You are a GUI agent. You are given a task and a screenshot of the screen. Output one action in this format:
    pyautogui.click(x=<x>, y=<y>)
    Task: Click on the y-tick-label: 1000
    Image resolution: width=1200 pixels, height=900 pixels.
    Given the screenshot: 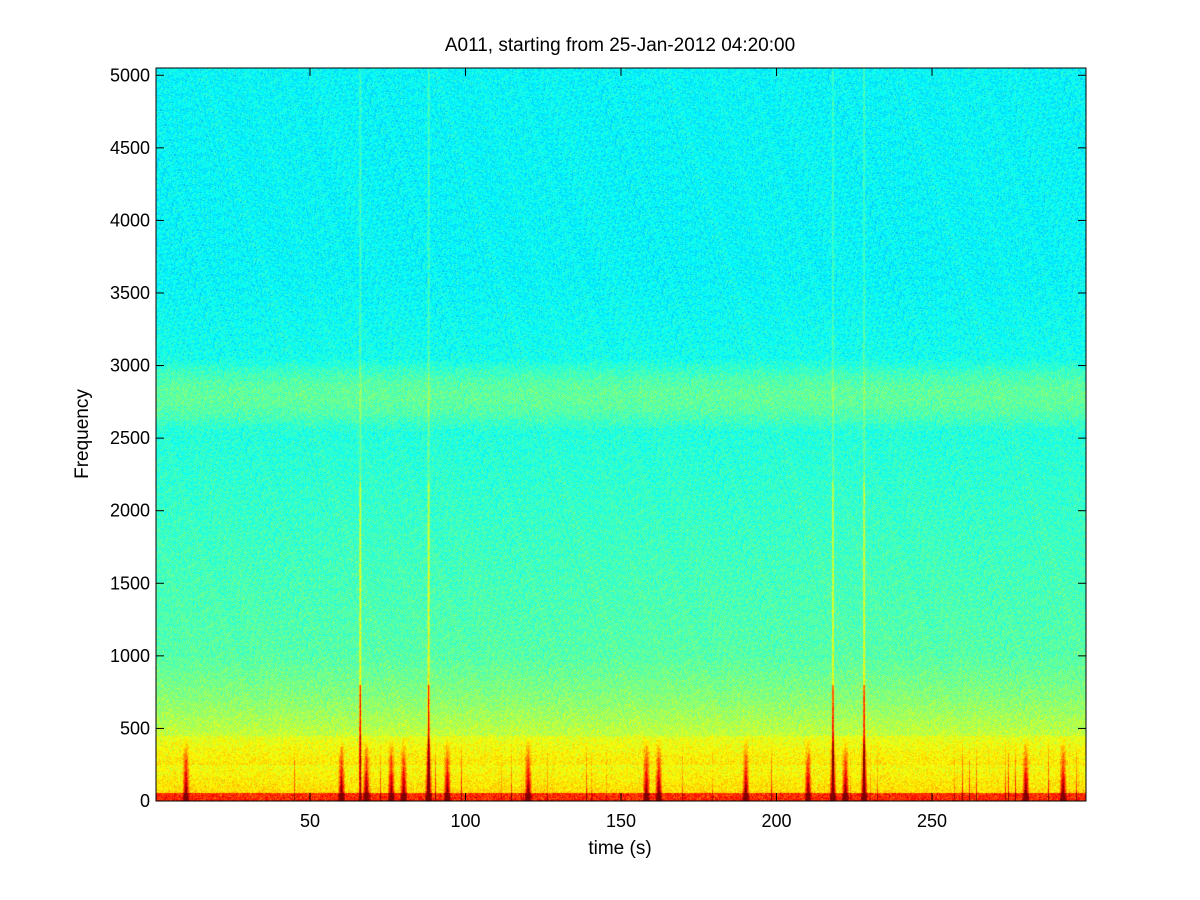 What is the action you would take?
    pyautogui.click(x=130, y=656)
    